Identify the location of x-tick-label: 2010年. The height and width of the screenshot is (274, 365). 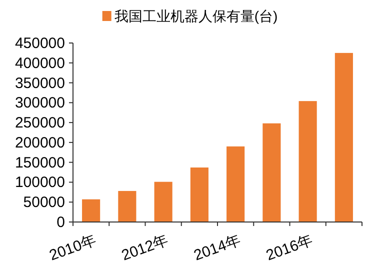
(72, 248).